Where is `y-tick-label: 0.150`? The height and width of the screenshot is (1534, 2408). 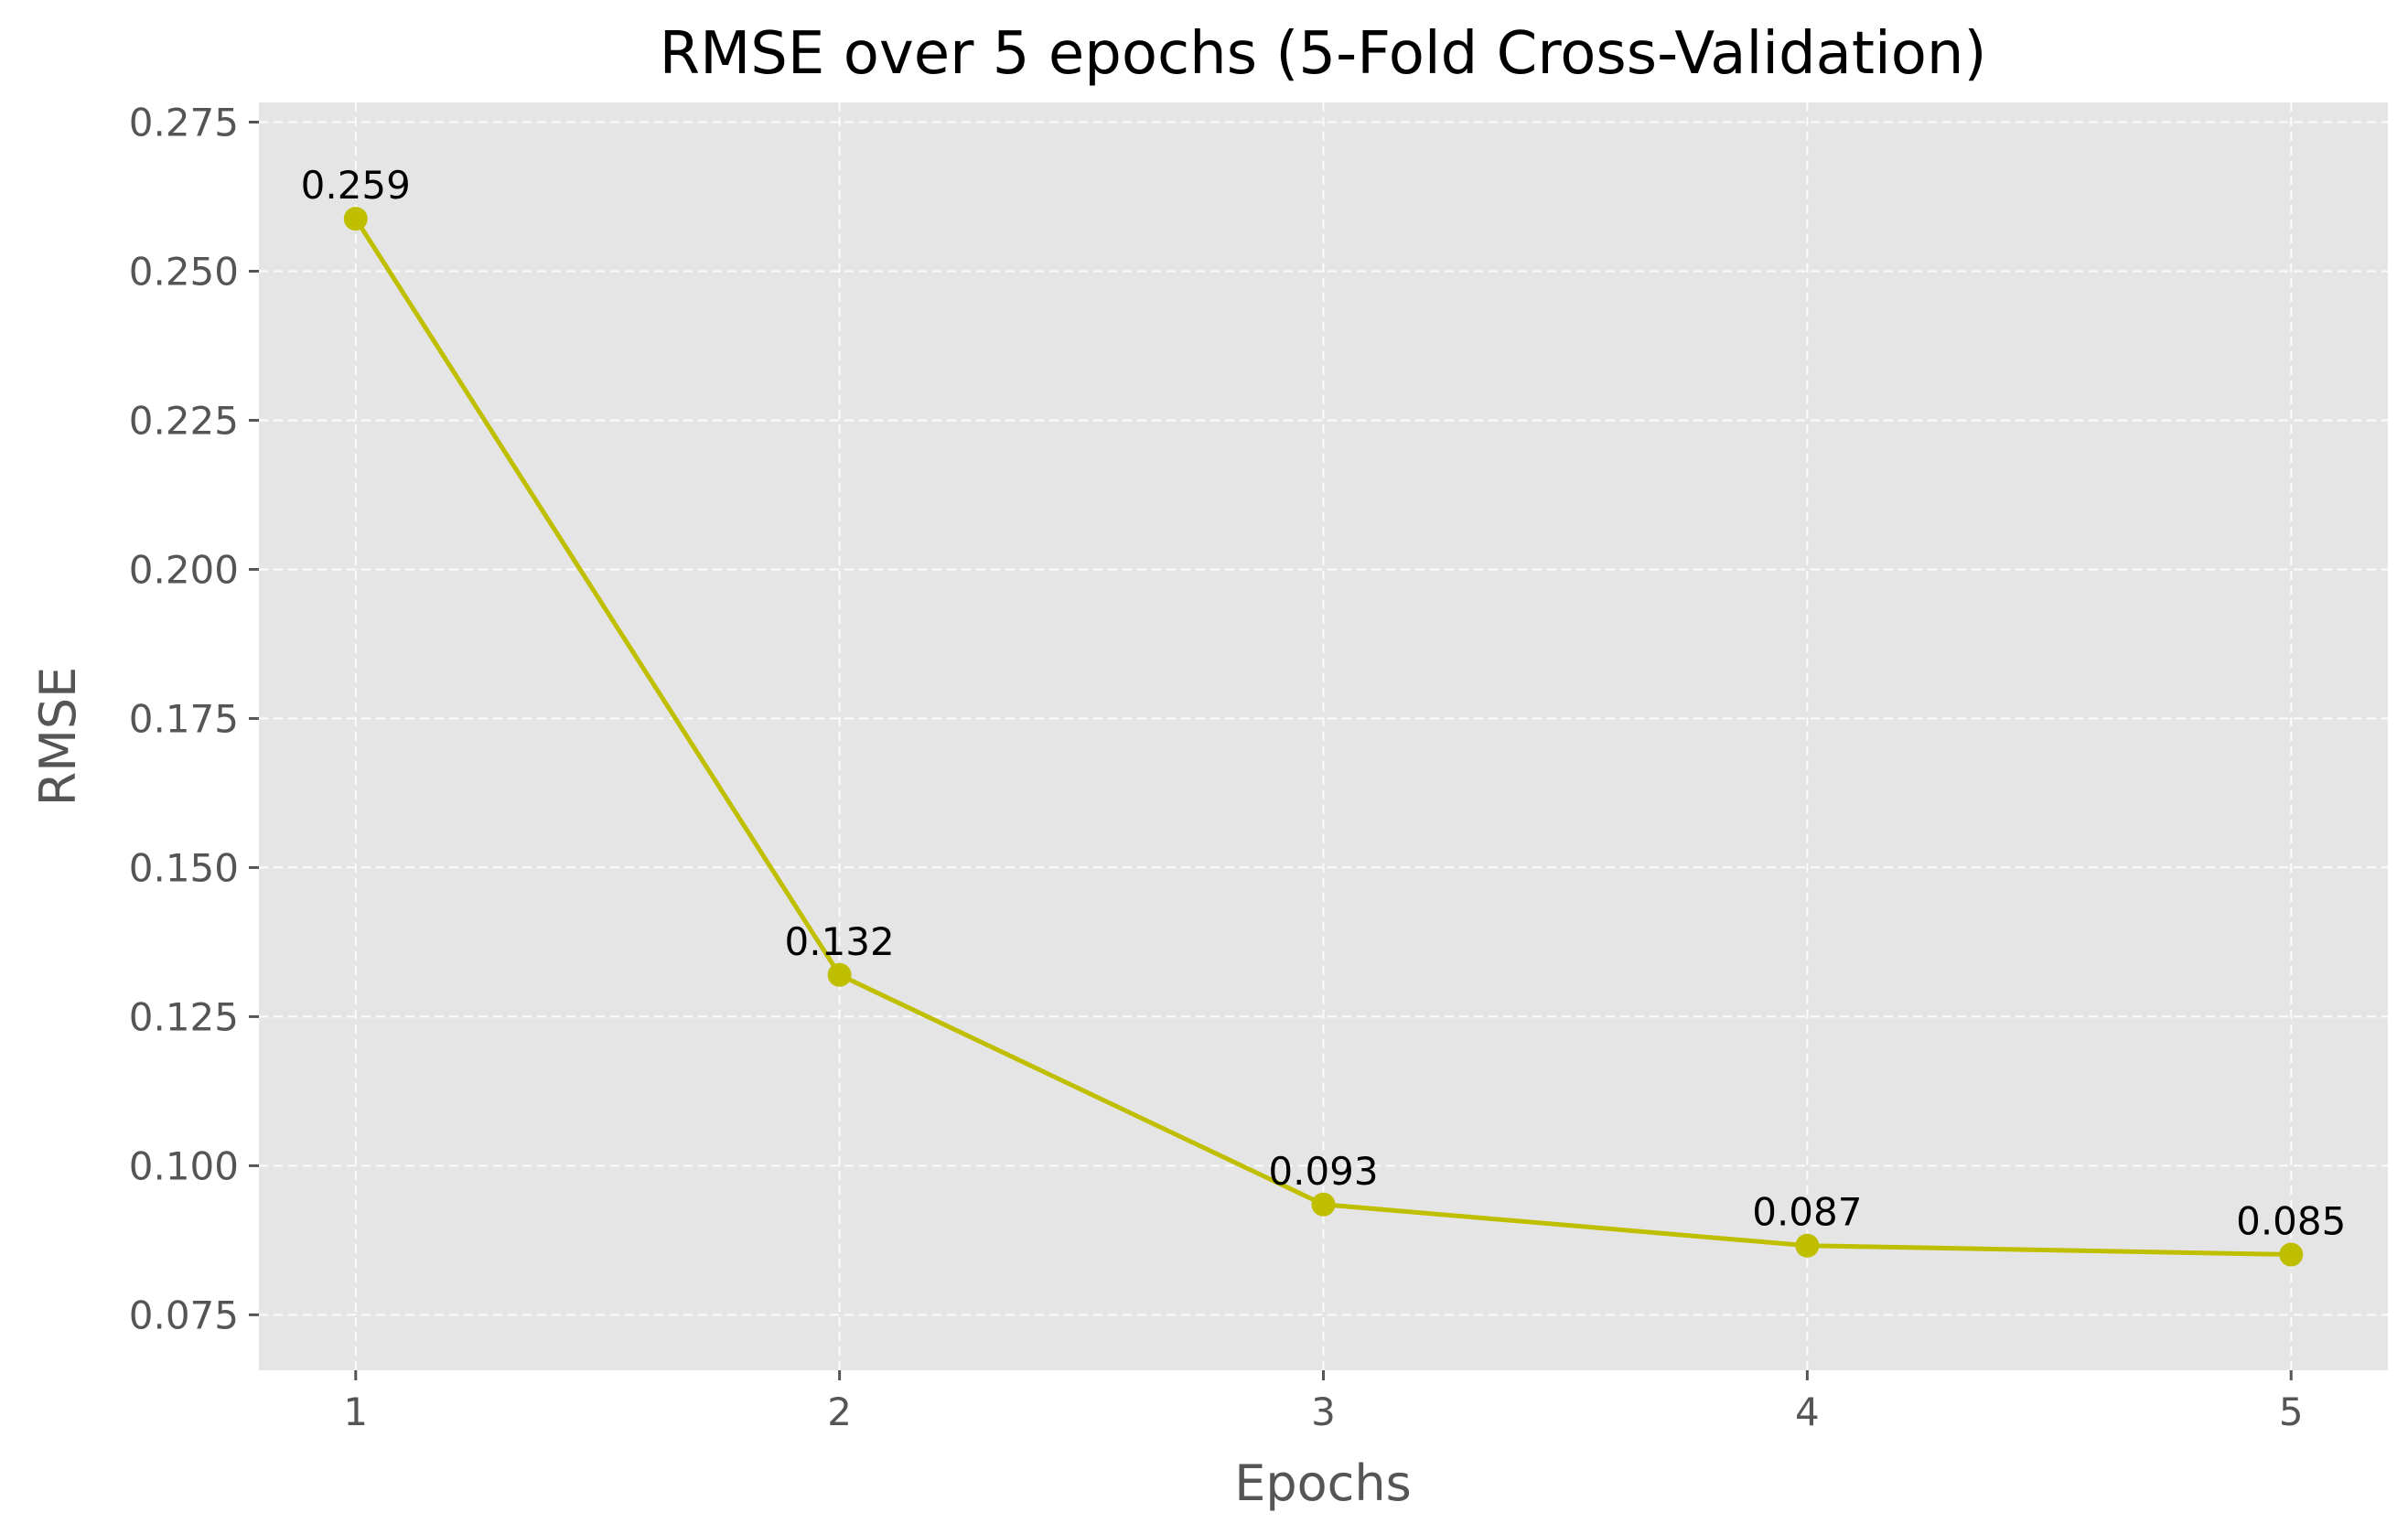 y-tick-label: 0.150 is located at coordinates (184, 867).